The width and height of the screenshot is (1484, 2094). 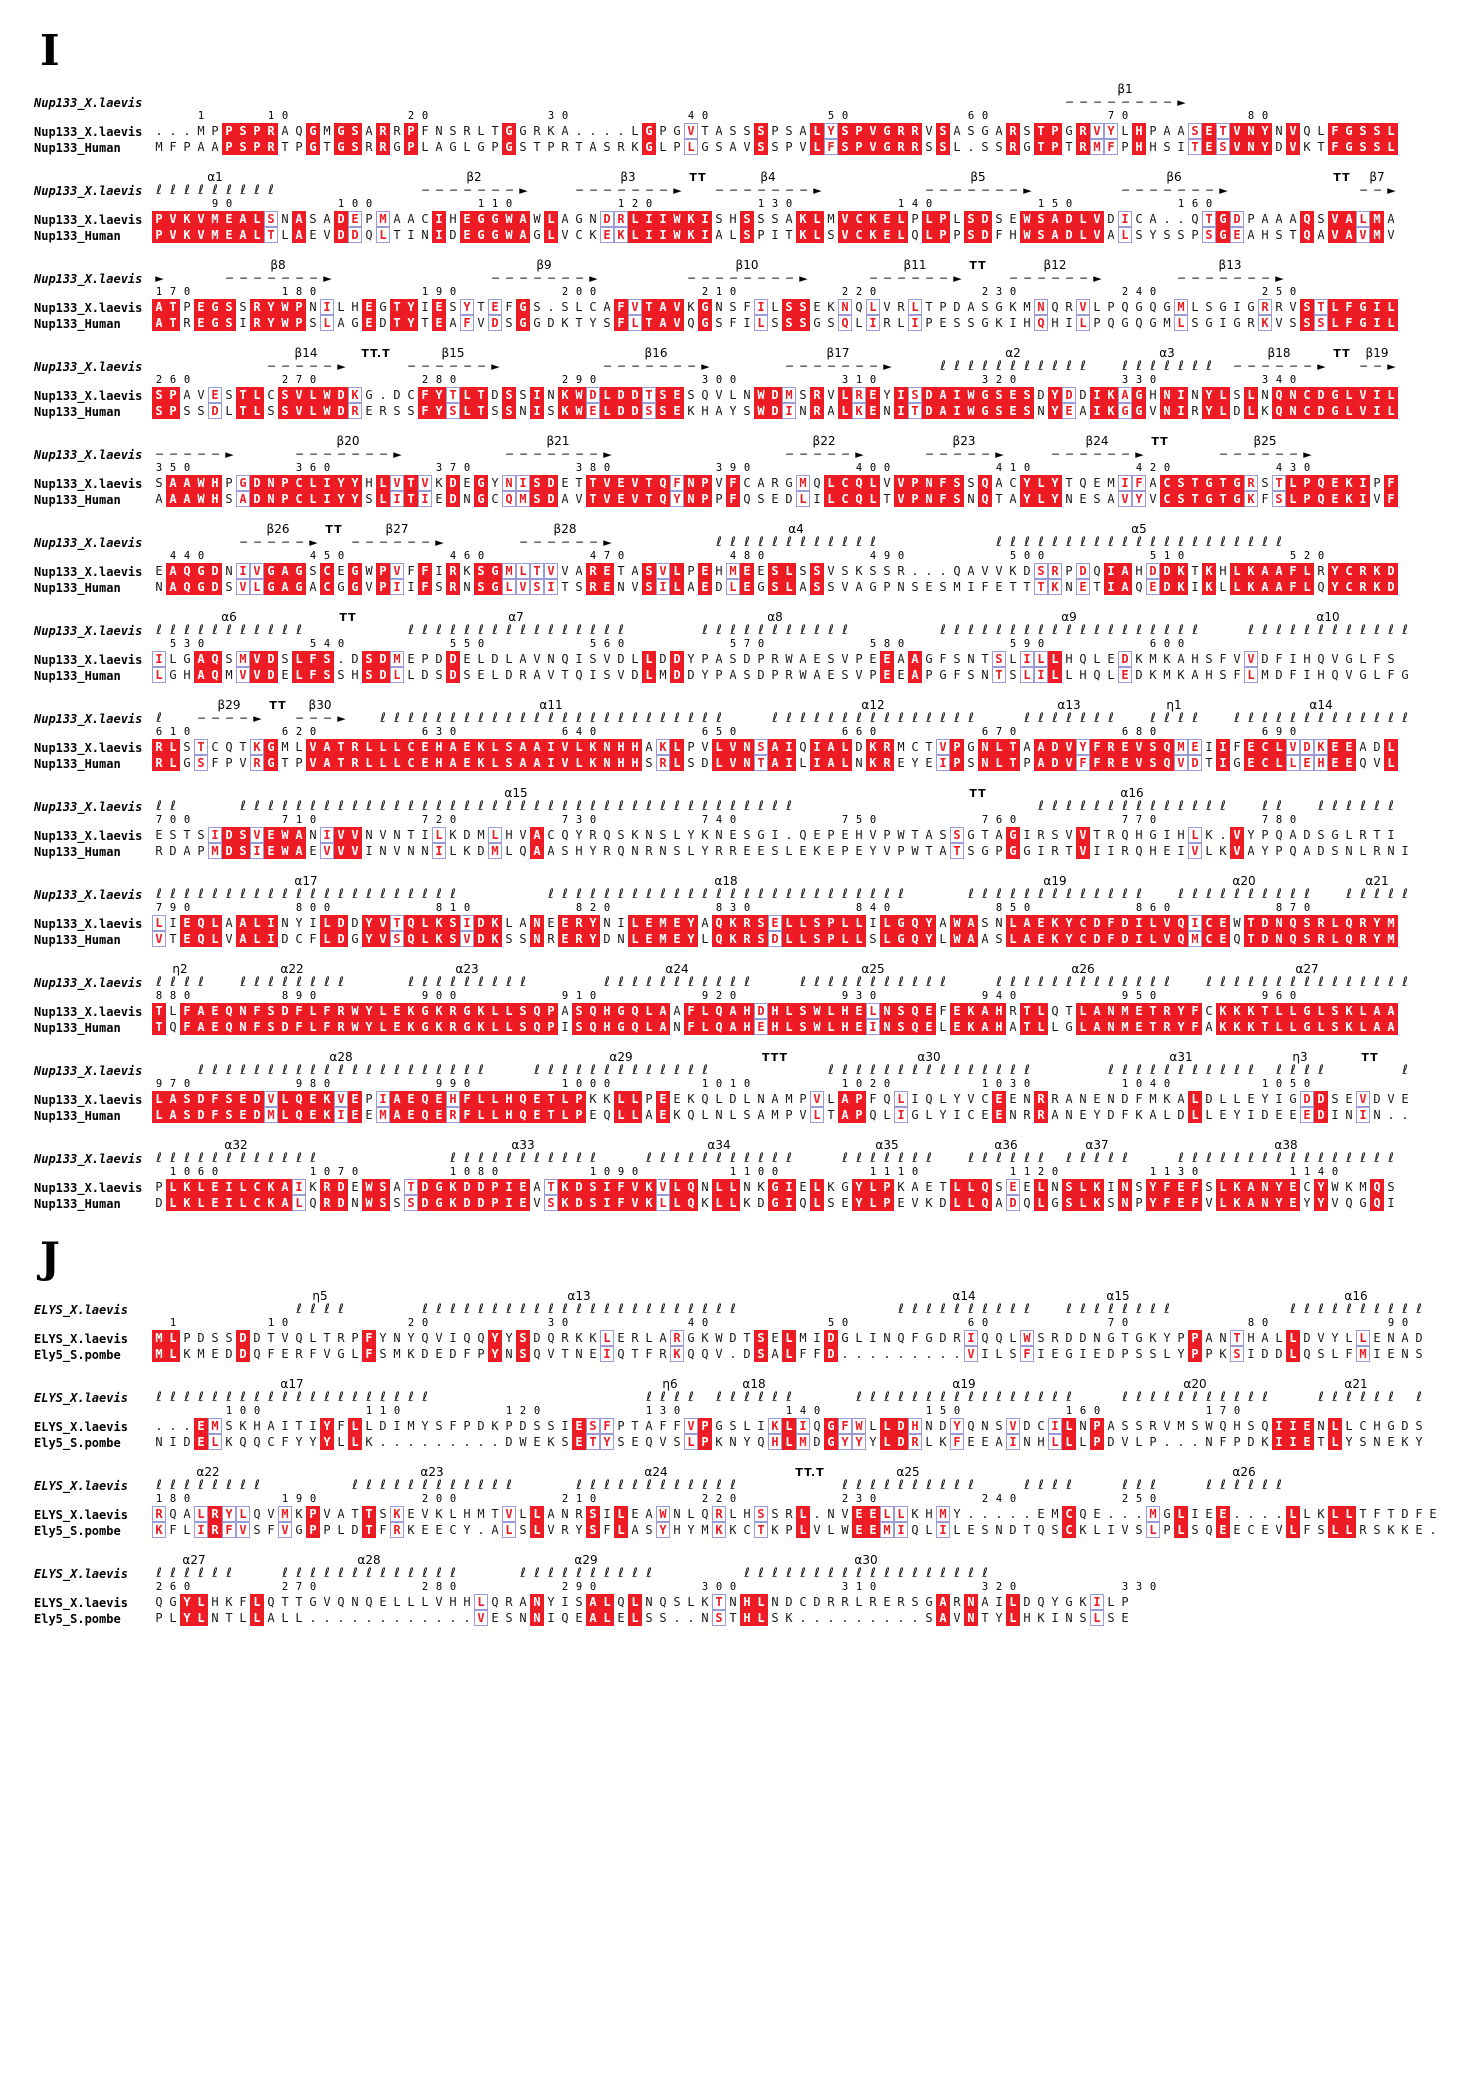 What do you see at coordinates (88, 836) in the screenshot?
I see `sequence-row-name: Nup133_X.laevis` at bounding box center [88, 836].